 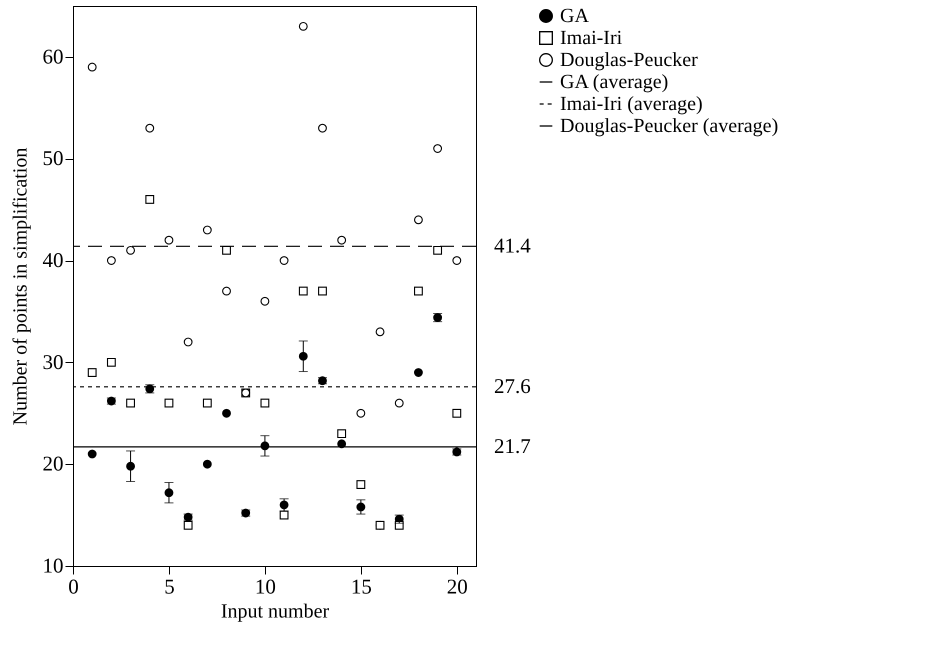 What do you see at coordinates (575, 16) in the screenshot?
I see `legend-label: GA` at bounding box center [575, 16].